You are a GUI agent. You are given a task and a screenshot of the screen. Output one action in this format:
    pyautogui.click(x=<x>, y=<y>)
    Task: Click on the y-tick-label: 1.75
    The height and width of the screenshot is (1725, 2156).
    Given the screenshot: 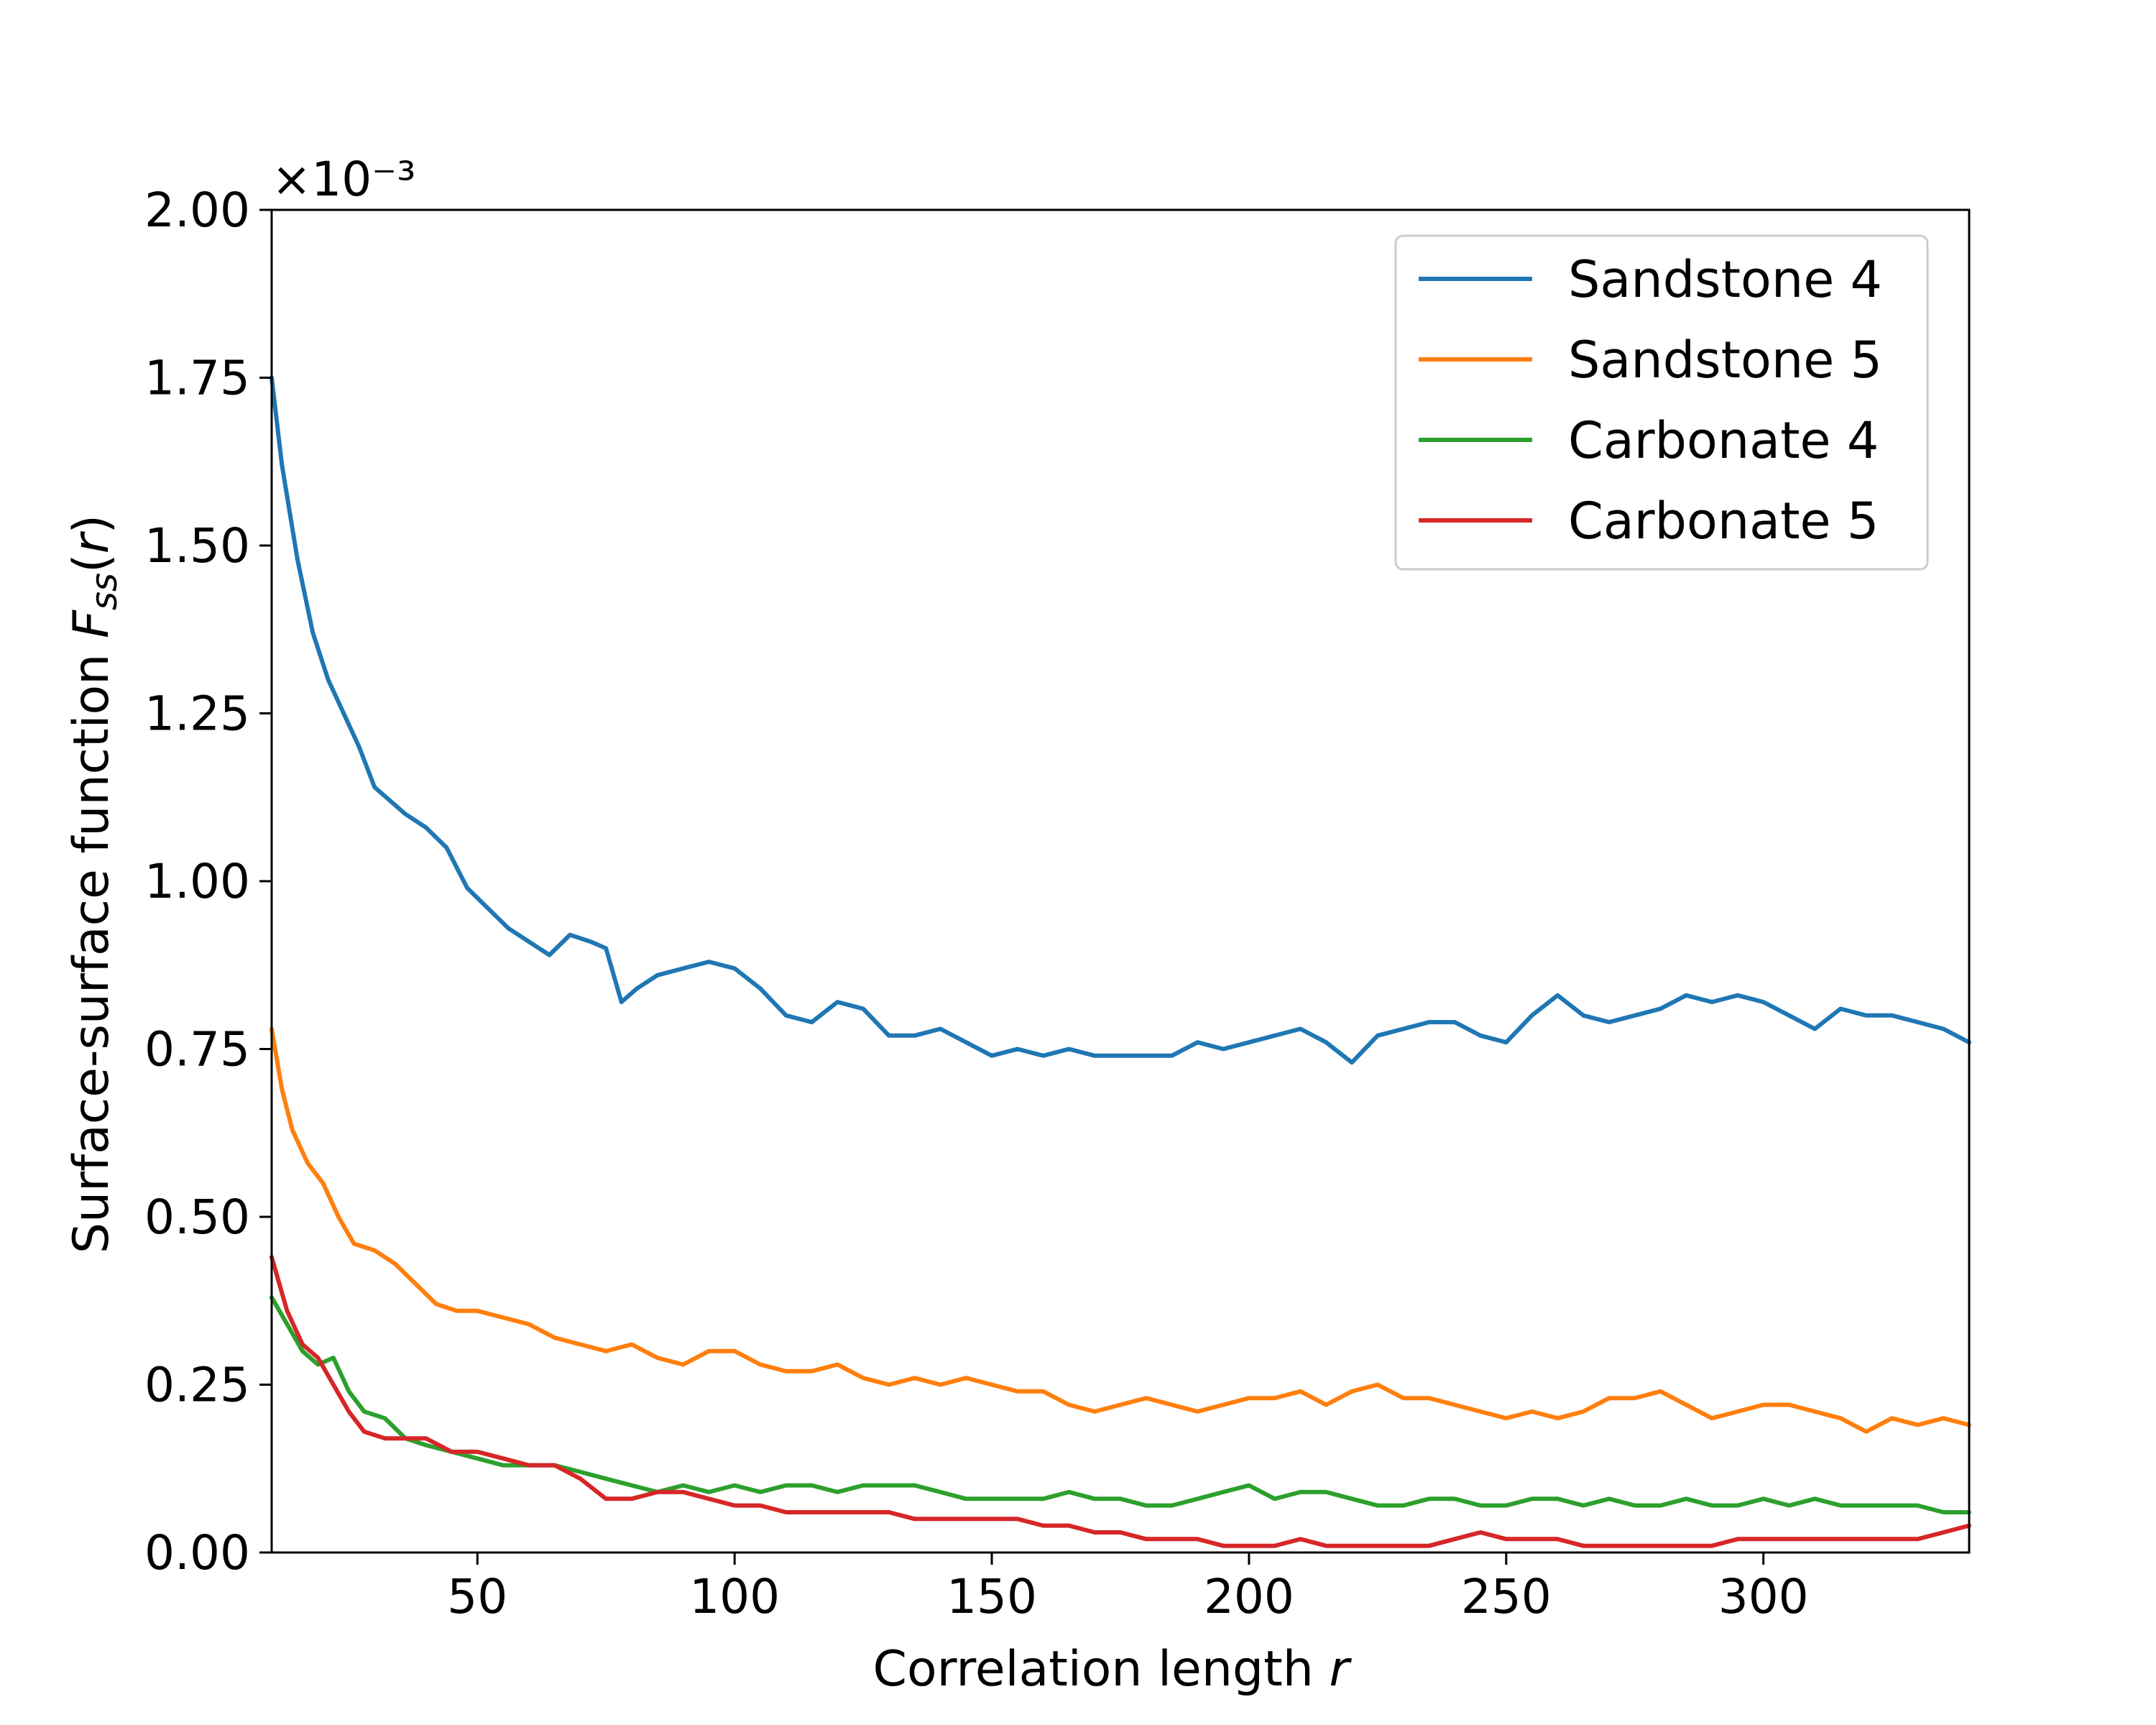 What is the action you would take?
    pyautogui.click(x=197, y=378)
    